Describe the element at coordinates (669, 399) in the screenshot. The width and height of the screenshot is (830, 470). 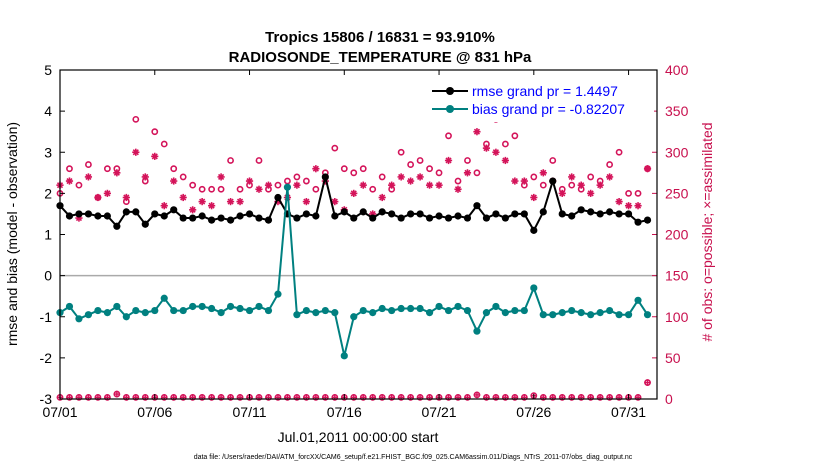
I see `y-tick-label-right: 0` at that location.